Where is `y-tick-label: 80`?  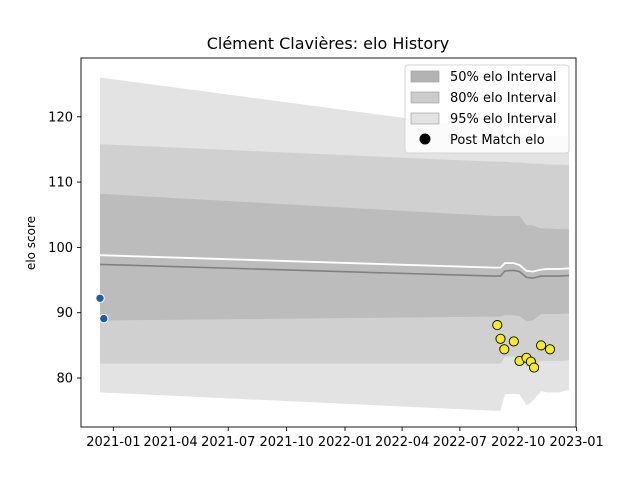
y-tick-label: 80 is located at coordinates (64, 379).